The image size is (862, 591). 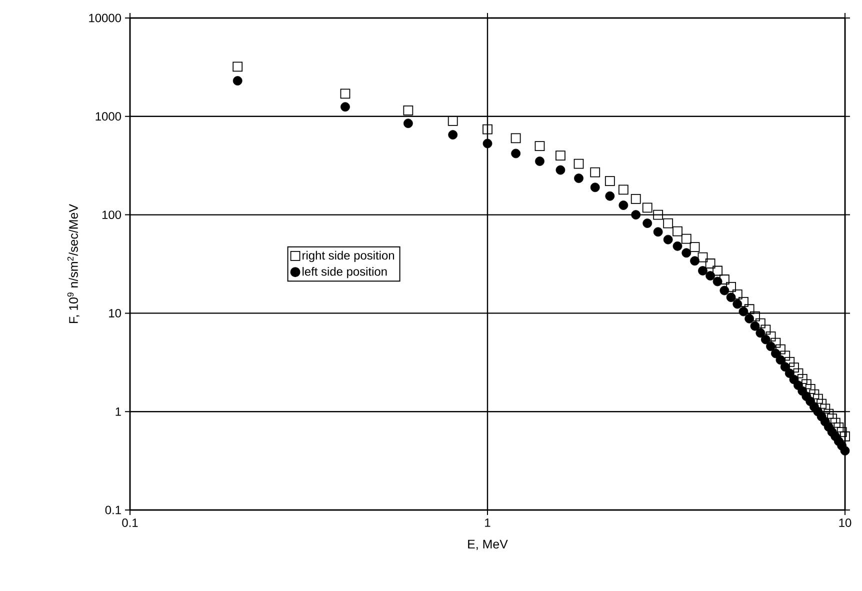 What do you see at coordinates (118, 411) in the screenshot?
I see `y-tick-label: 1` at bounding box center [118, 411].